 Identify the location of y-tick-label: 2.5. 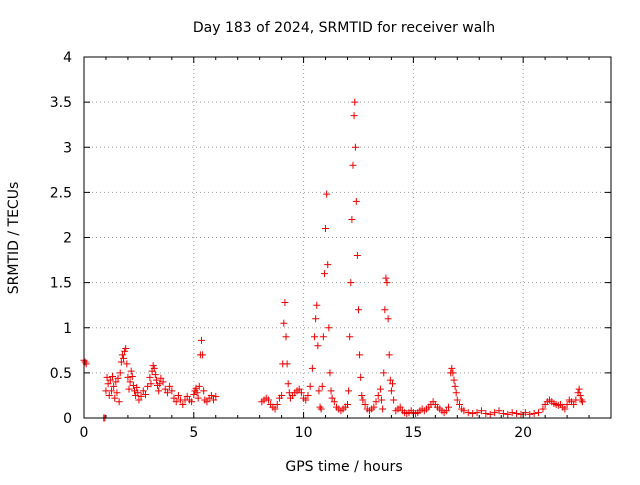
(61, 193).